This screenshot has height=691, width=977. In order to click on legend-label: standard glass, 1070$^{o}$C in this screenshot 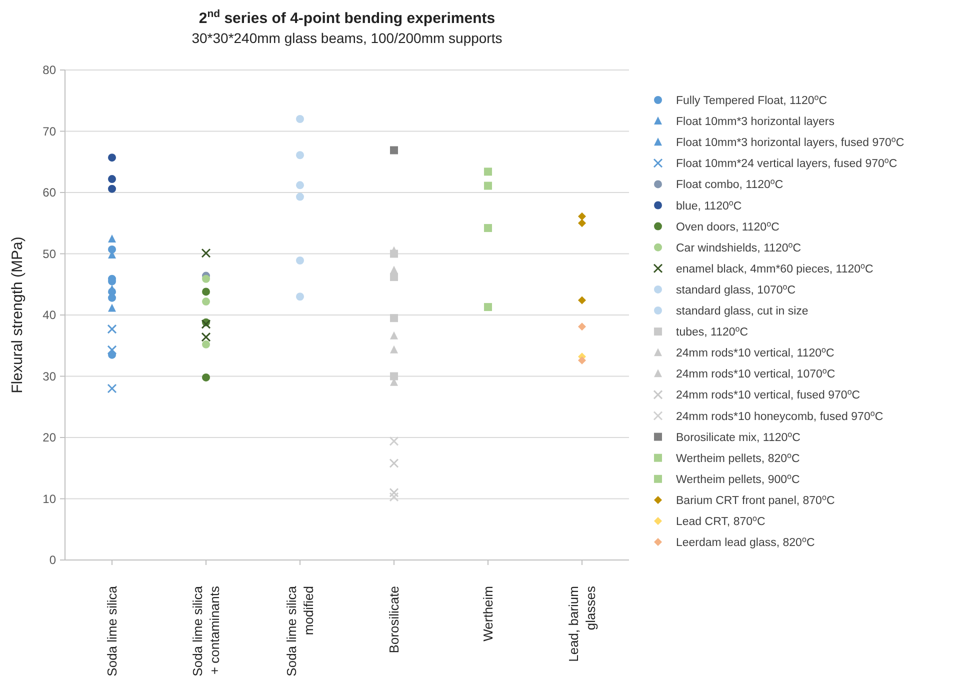, I will do `click(736, 289)`.